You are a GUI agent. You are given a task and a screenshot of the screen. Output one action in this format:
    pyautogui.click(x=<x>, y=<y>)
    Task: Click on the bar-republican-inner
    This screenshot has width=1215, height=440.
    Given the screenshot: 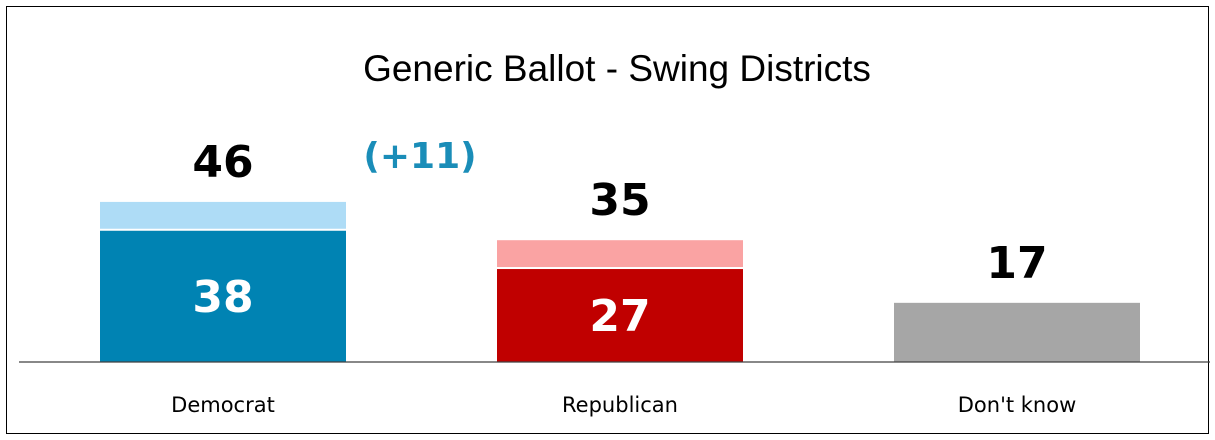 What is the action you would take?
    pyautogui.click(x=620, y=315)
    